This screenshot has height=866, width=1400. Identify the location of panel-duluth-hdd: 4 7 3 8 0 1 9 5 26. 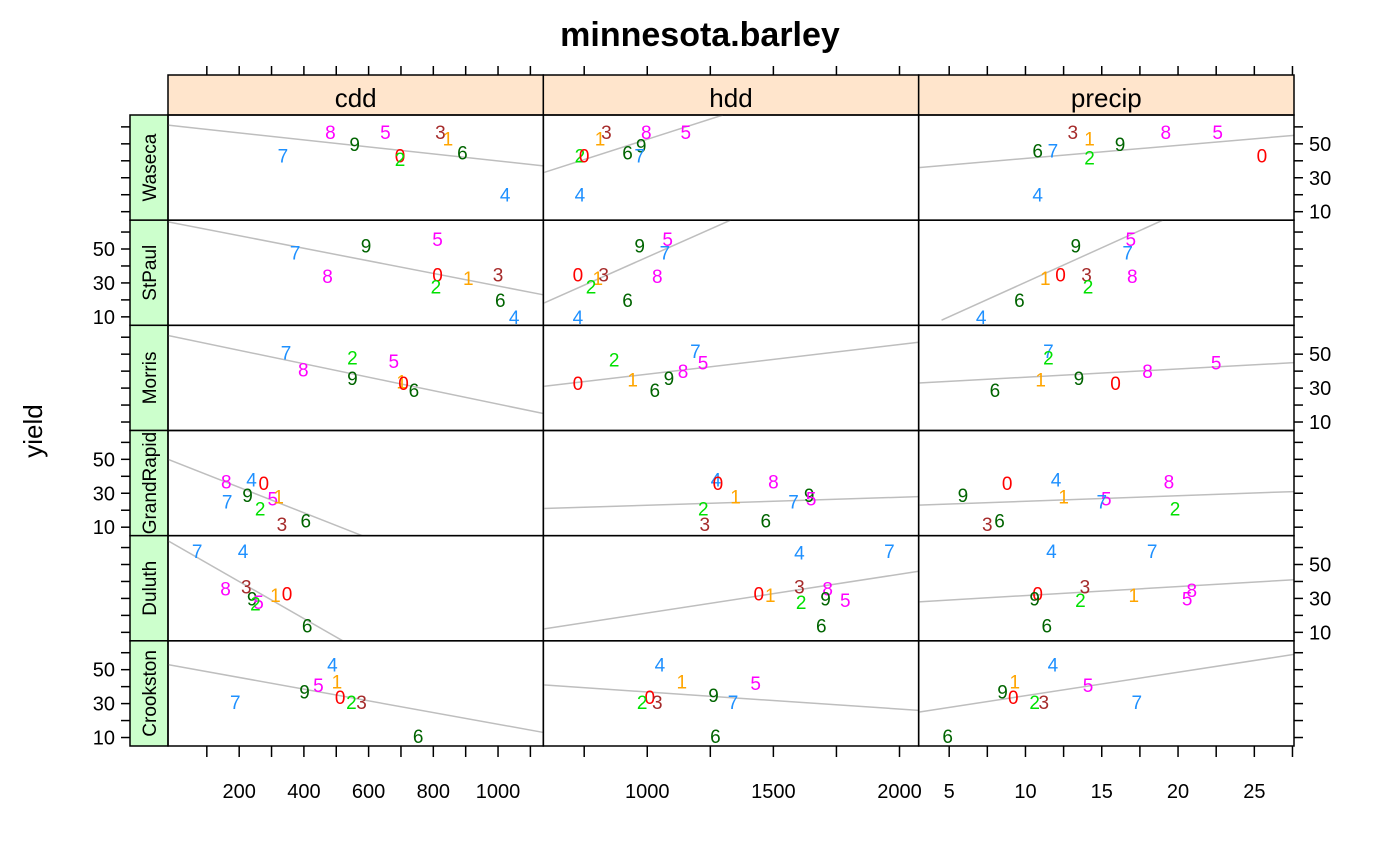
(731, 588).